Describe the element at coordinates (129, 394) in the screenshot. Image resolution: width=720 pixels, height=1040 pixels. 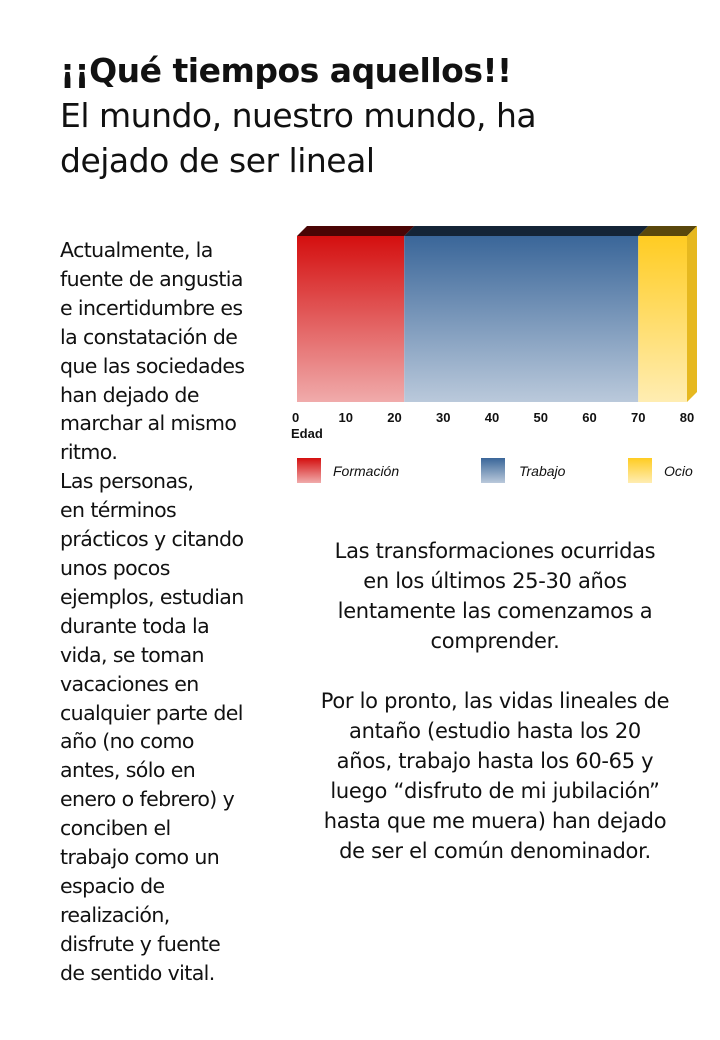
I see `left-text-line: han dejado de` at that location.